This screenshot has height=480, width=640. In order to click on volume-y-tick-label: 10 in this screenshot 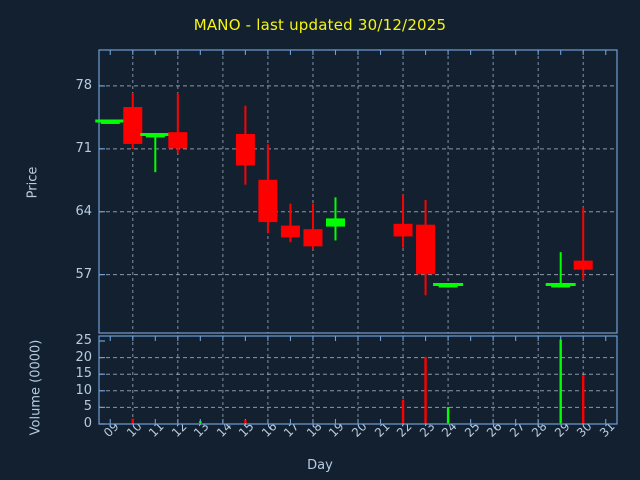, I will do `click(83, 390)`.